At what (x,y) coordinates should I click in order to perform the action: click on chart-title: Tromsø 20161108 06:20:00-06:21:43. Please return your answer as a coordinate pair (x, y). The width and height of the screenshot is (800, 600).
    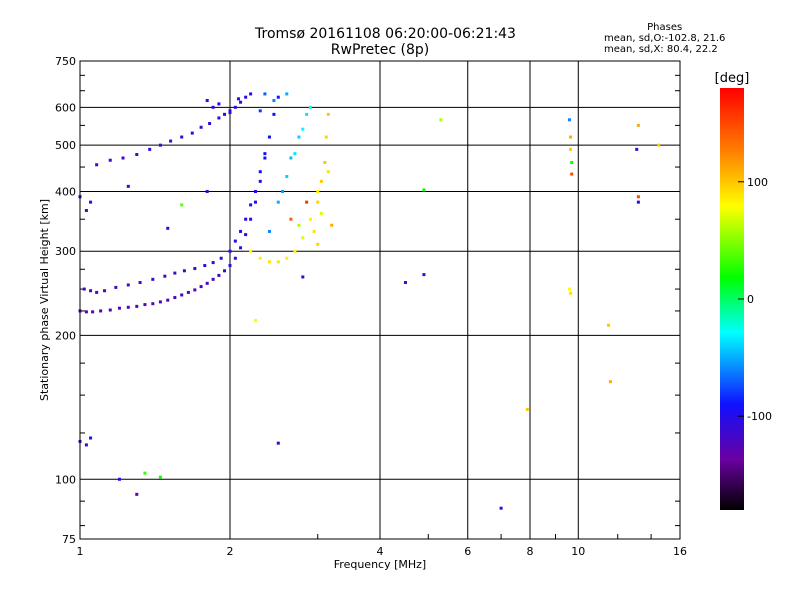
    Looking at the image, I should click on (385, 34).